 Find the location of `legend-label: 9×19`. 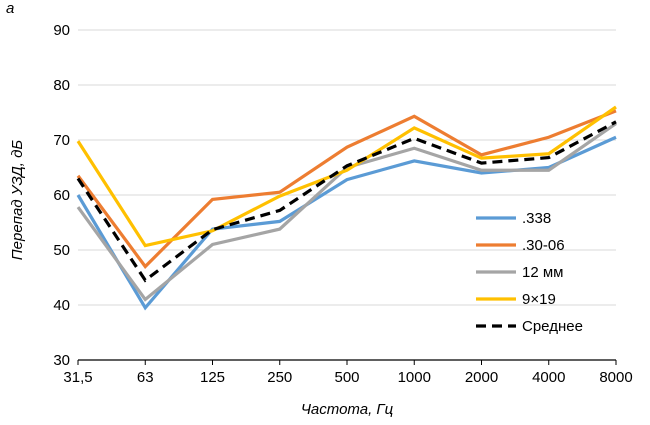

legend-label: 9×19 is located at coordinates (539, 299).